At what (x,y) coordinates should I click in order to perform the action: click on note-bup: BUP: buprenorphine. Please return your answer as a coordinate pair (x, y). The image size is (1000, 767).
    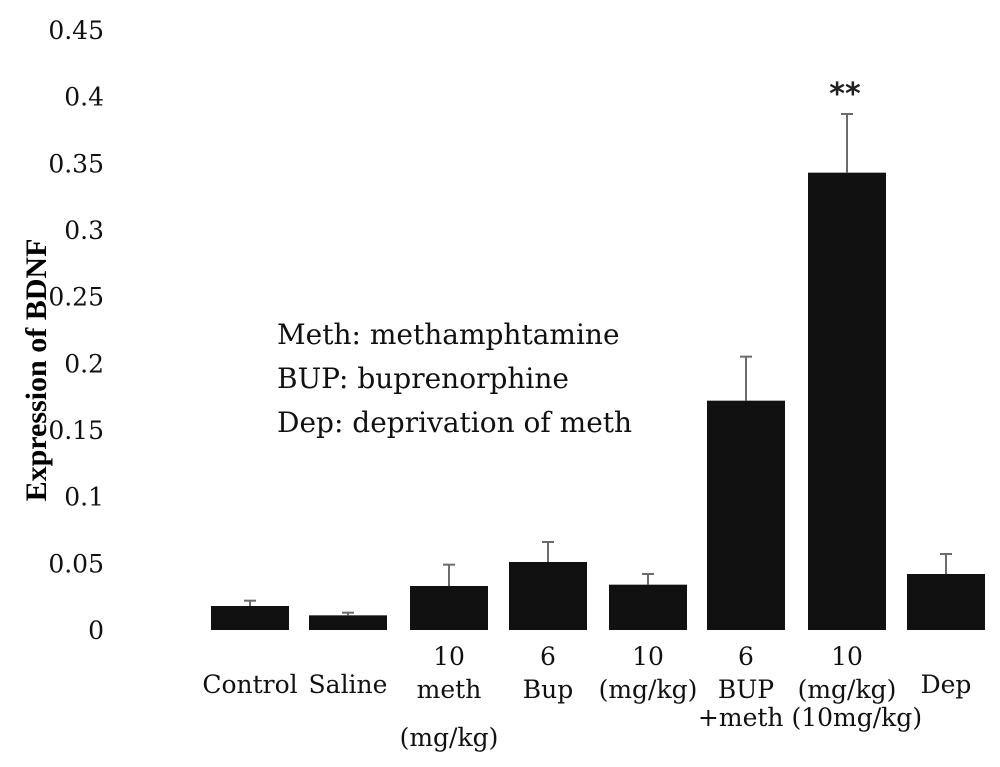
    Looking at the image, I should click on (423, 378).